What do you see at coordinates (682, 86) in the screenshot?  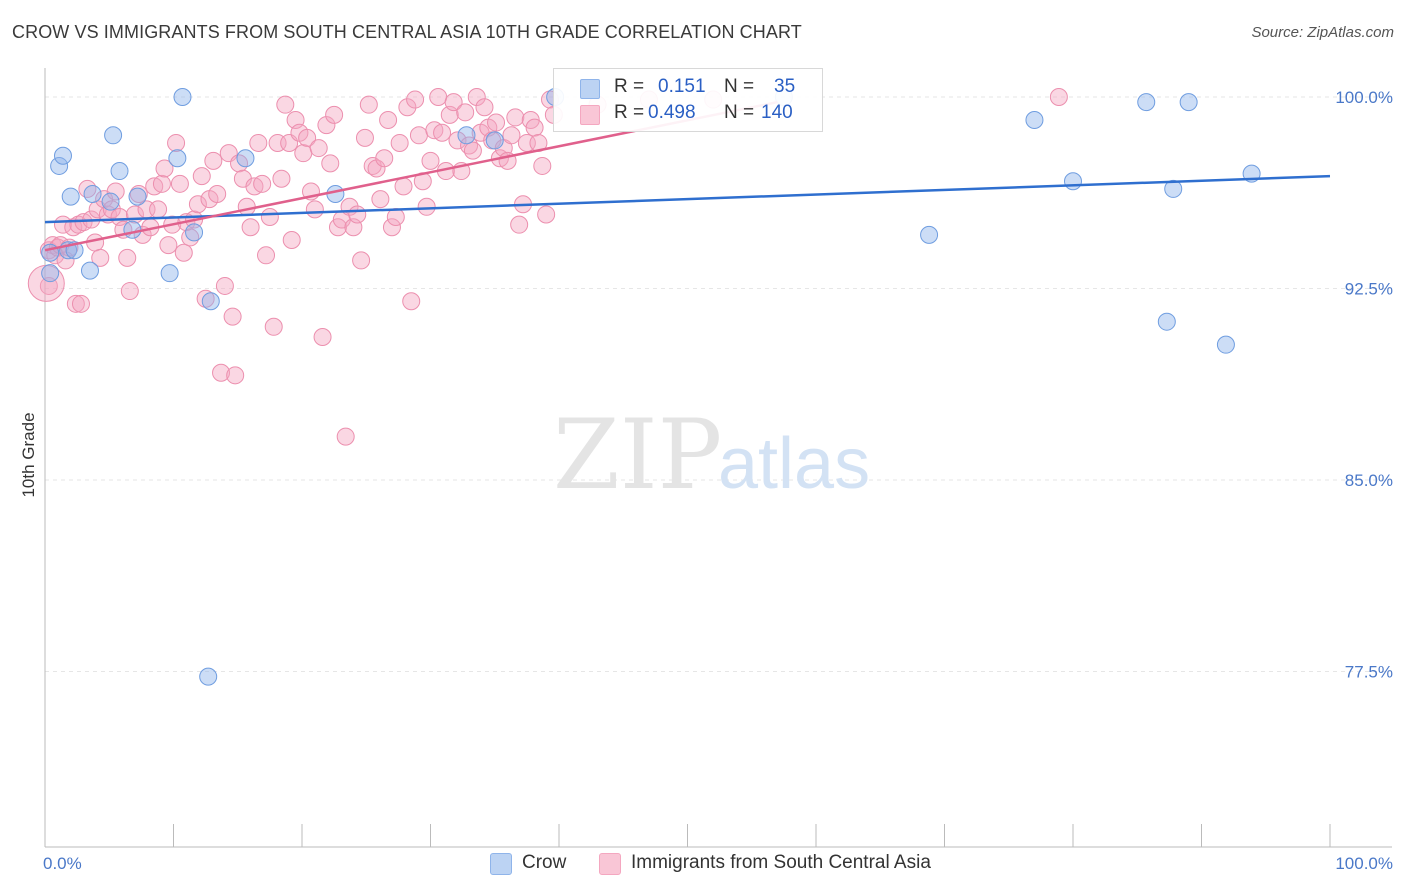 I see `crow-r-value: 0.151` at bounding box center [682, 86].